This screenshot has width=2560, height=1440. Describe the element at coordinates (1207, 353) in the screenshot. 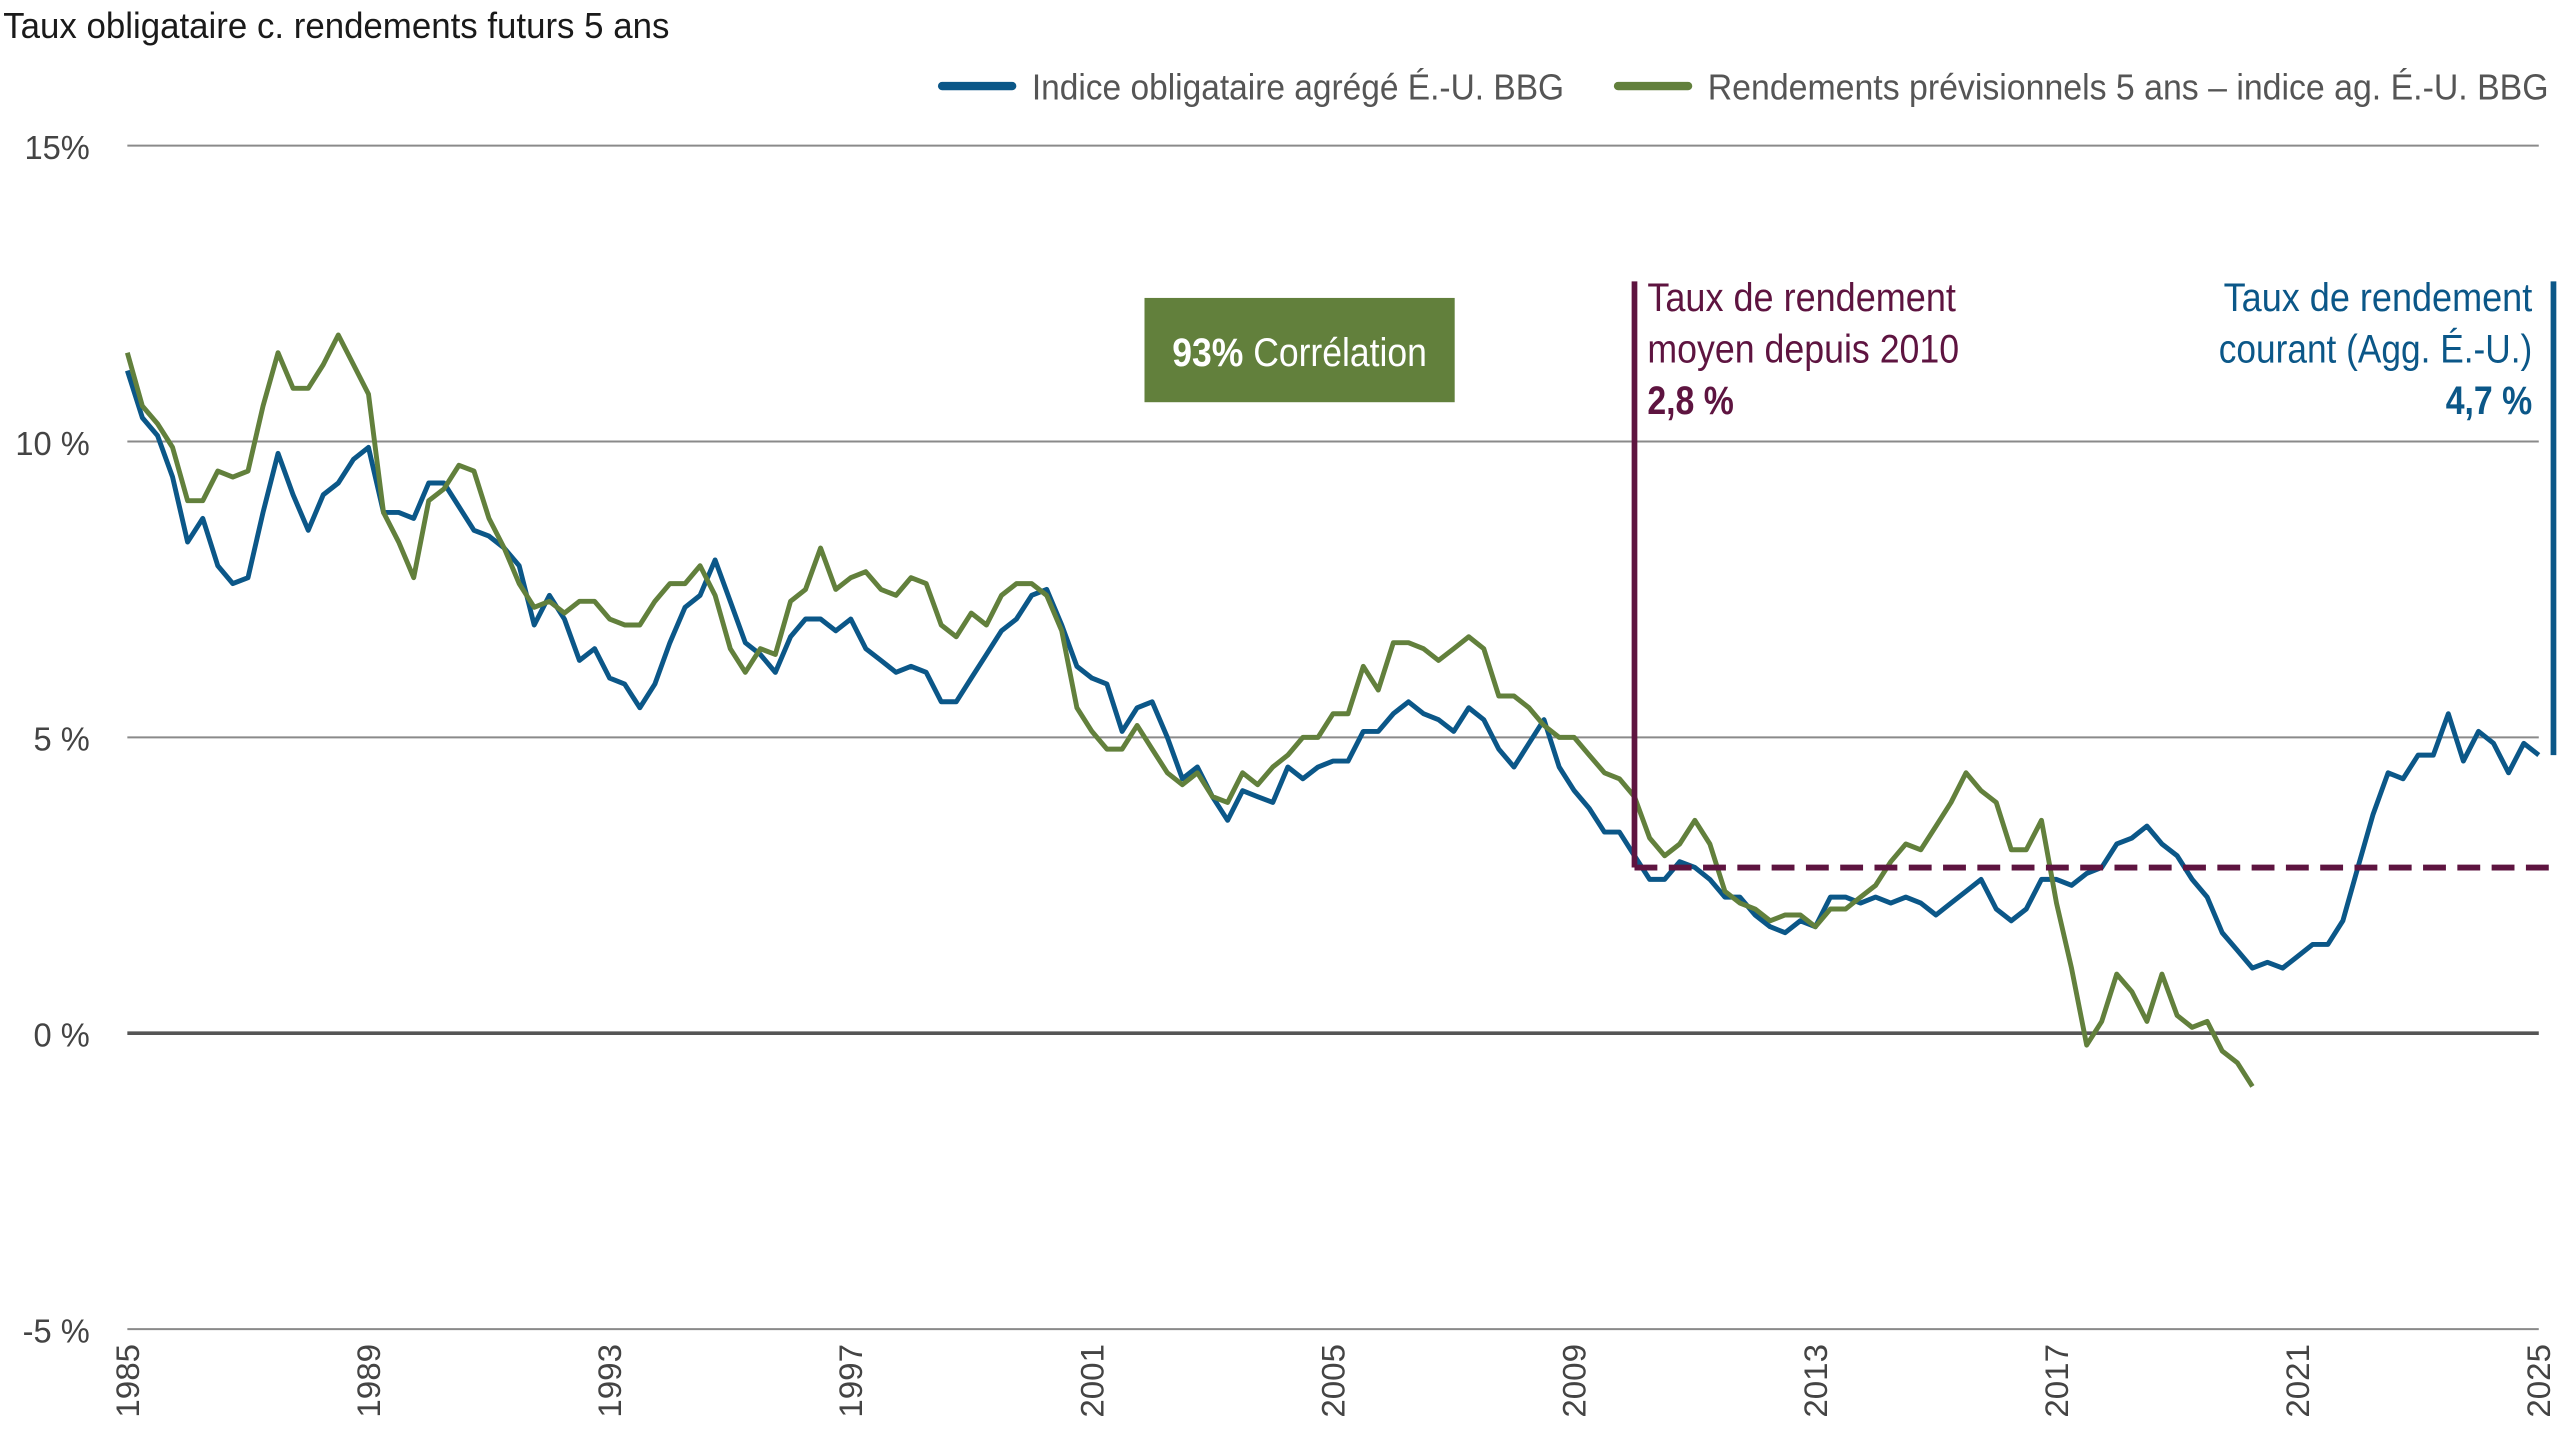

I see `correlation-value: 93%` at that location.